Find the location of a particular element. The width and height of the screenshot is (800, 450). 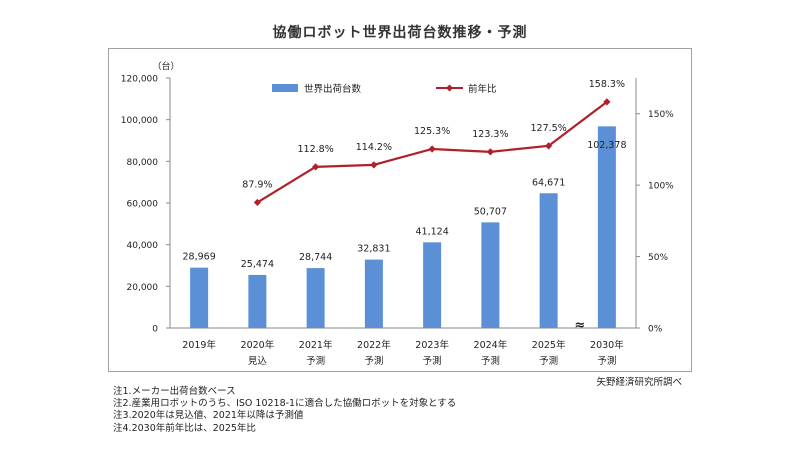

bar-value-label: 28,969 is located at coordinates (199, 257).